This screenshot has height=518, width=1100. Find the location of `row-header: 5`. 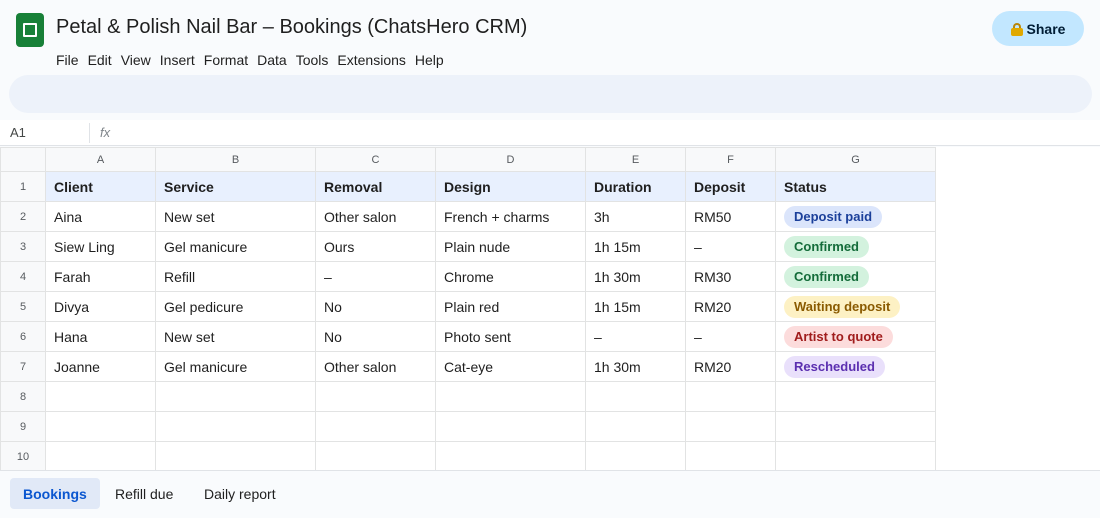

row-header: 5 is located at coordinates (23, 306).